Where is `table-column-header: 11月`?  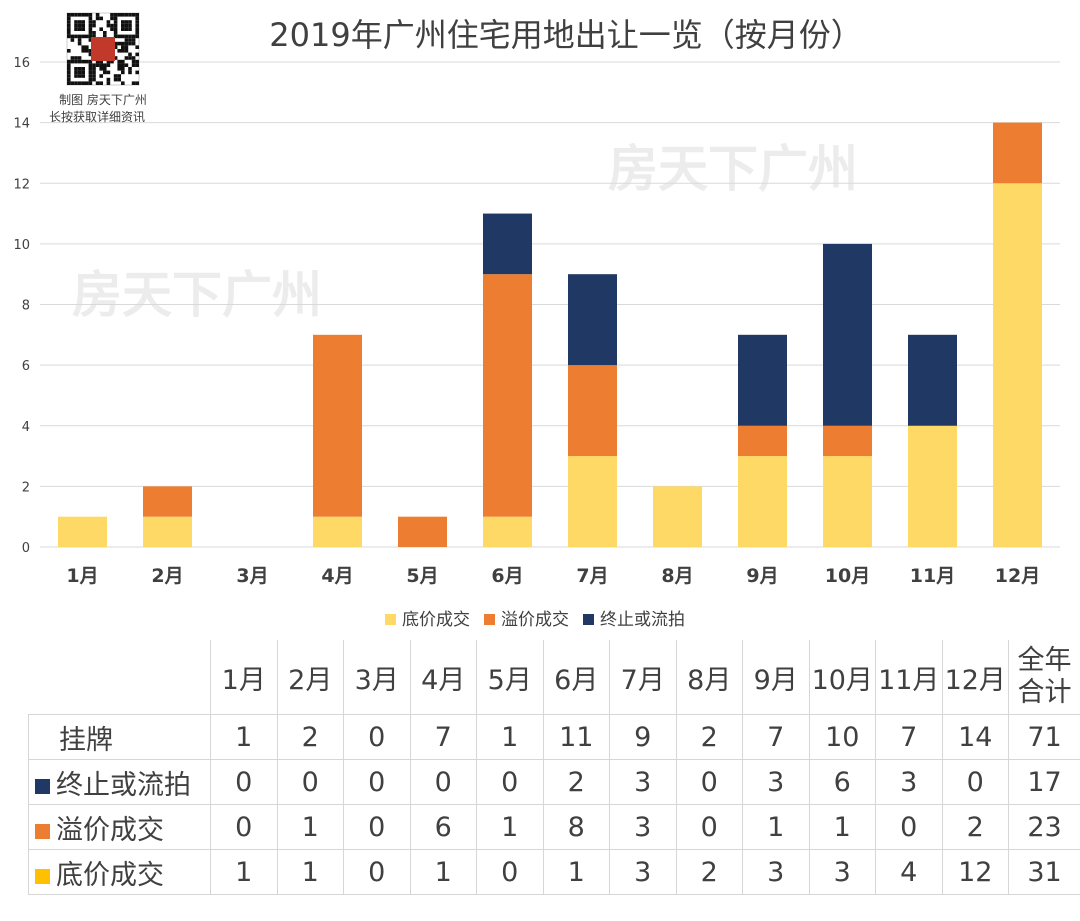 table-column-header: 11月 is located at coordinates (909, 677).